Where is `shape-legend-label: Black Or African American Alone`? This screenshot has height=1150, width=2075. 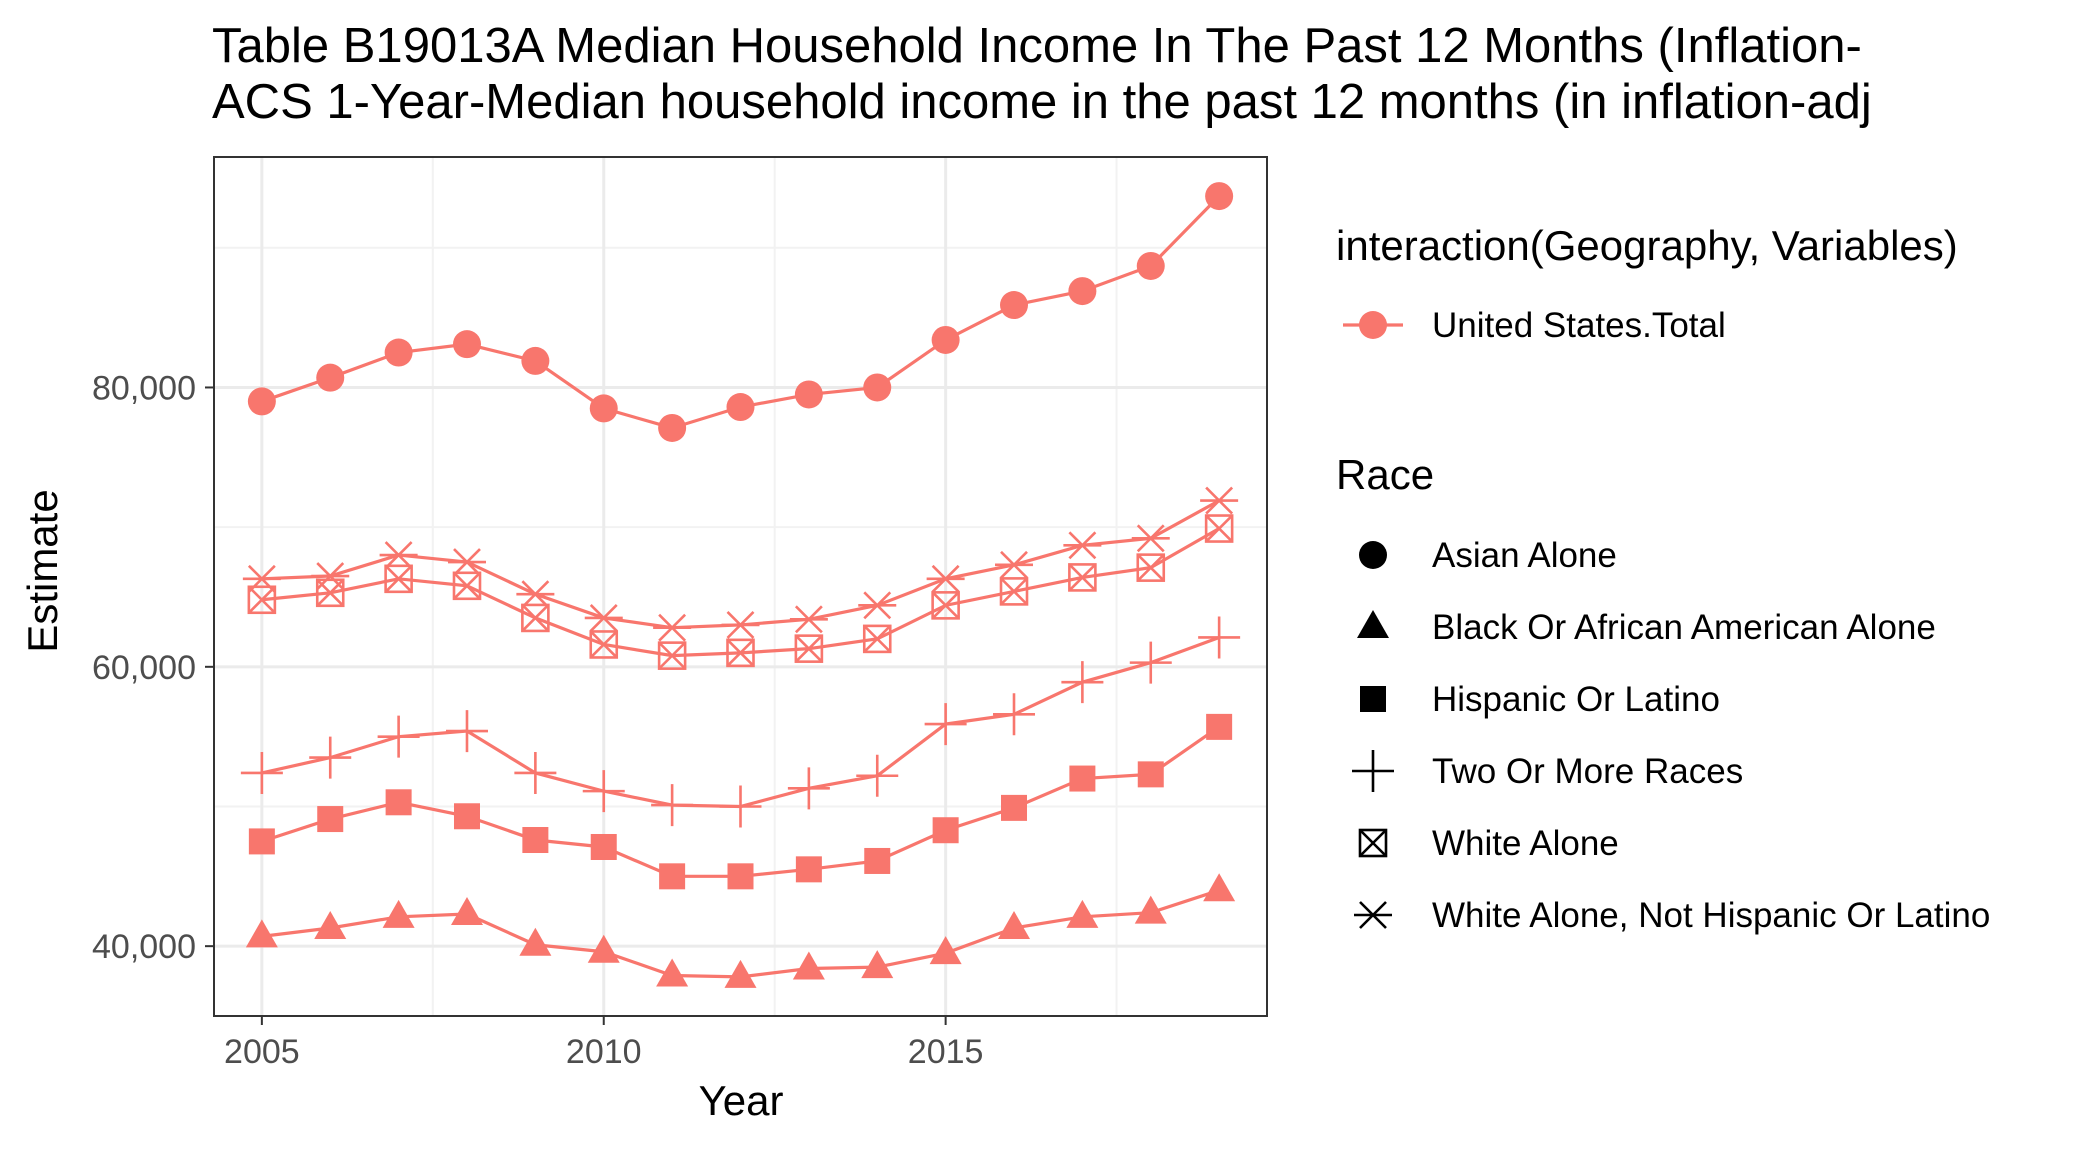
shape-legend-label: Black Or African American Alone is located at coordinates (1684, 627).